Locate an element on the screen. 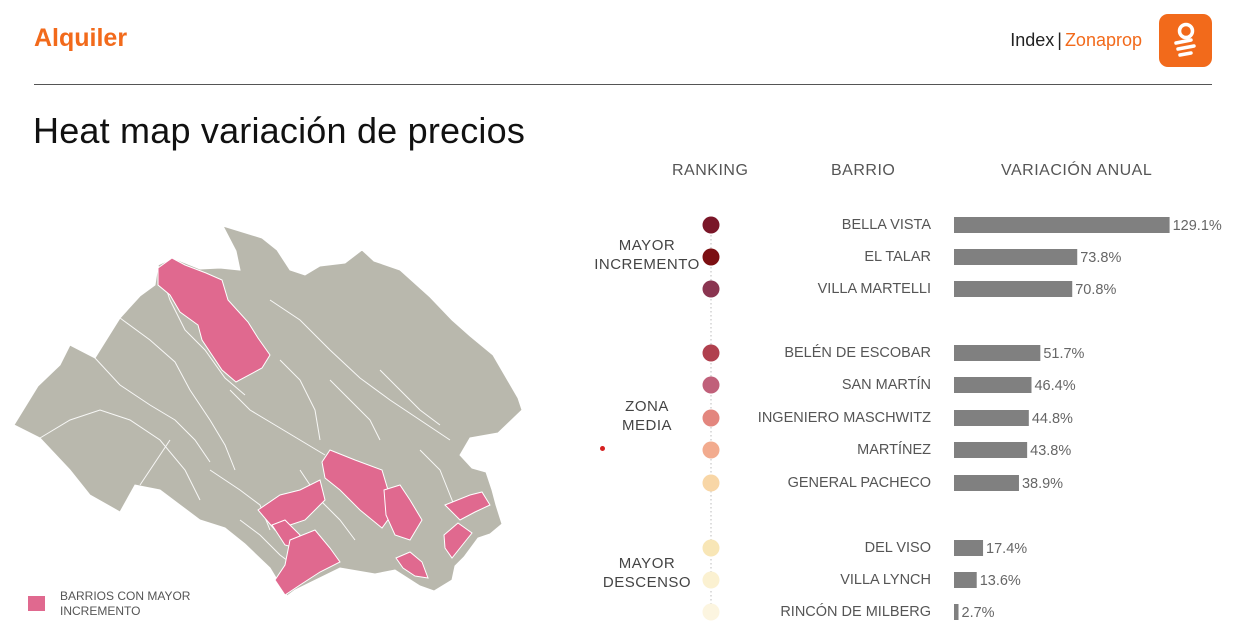 The height and width of the screenshot is (643, 1242). barrio-label: GENERAL PACHECO is located at coordinates (859, 483).